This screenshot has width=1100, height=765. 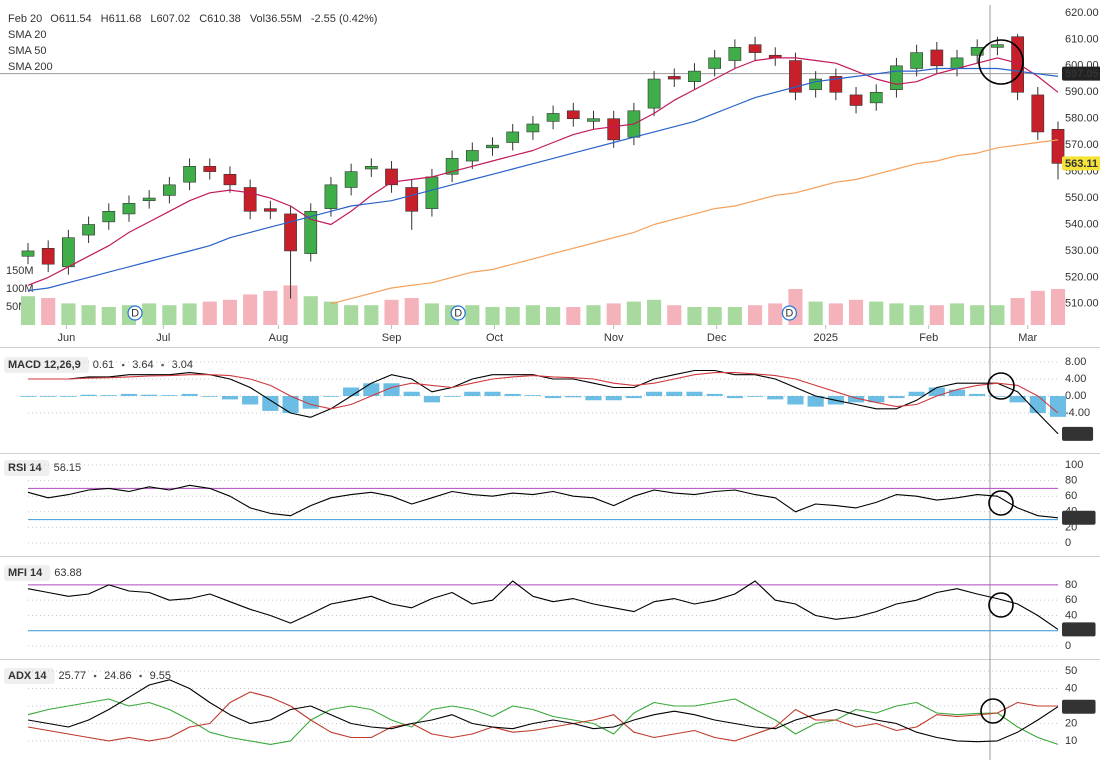 I want to click on x-tick-label: Mar, so click(x=1027, y=338).